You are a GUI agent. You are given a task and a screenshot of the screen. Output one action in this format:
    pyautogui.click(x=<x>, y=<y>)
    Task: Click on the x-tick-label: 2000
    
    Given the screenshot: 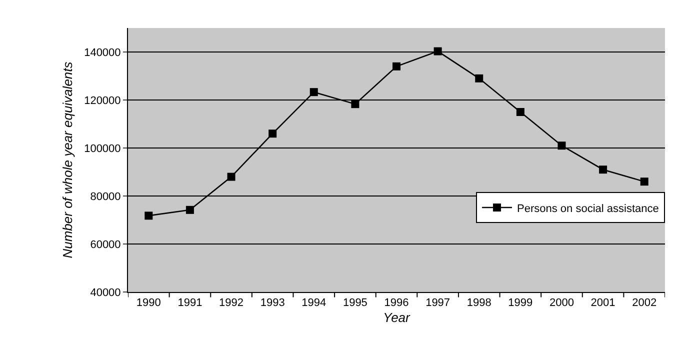 What is the action you would take?
    pyautogui.click(x=561, y=303)
    